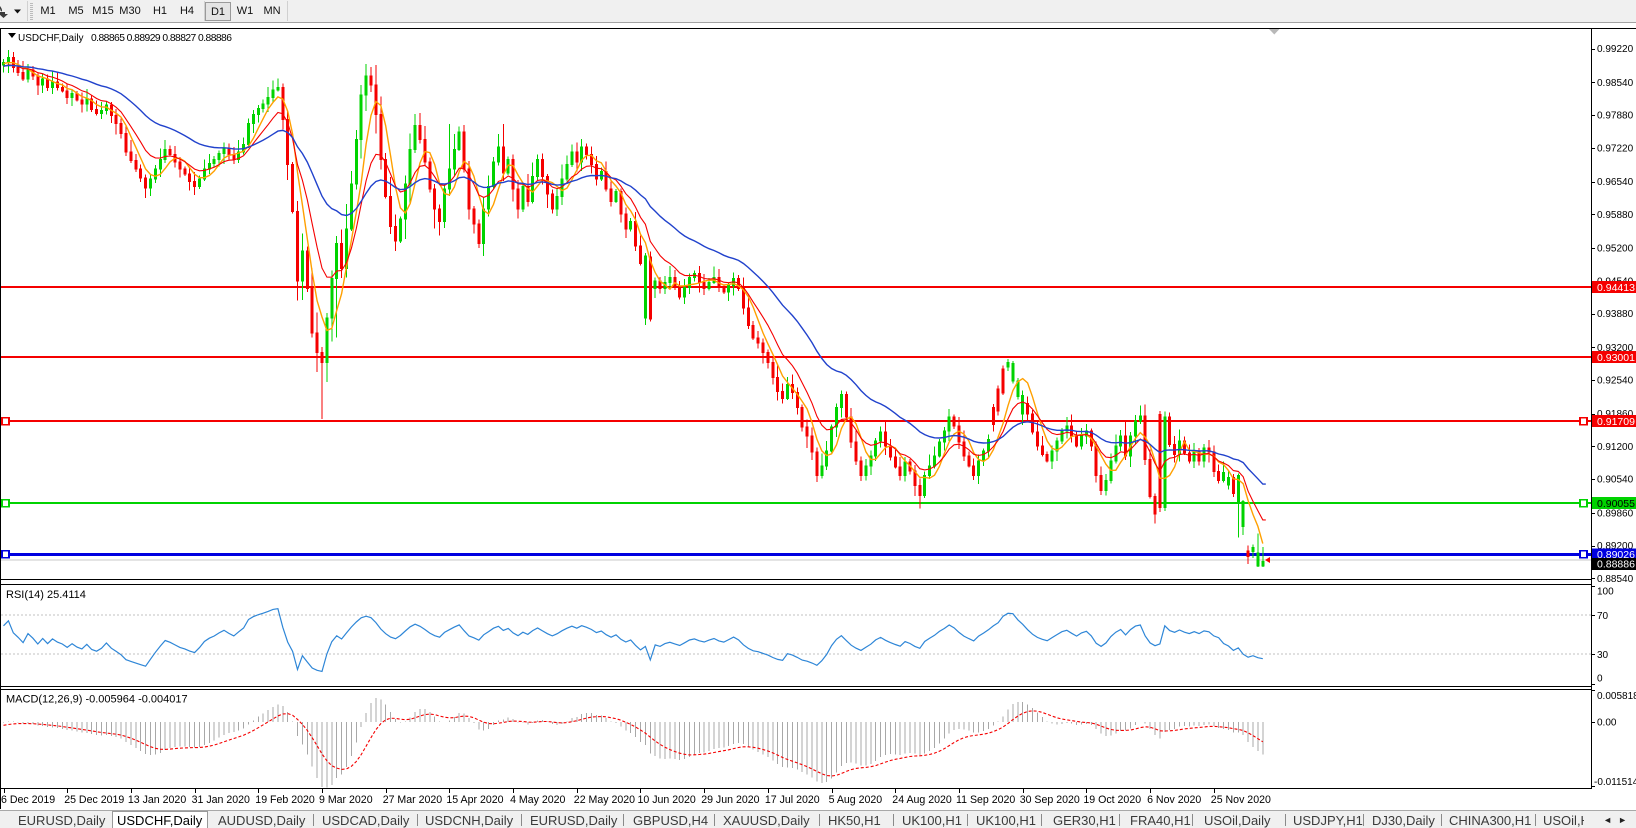 The width and height of the screenshot is (1636, 828). I want to click on svg-text: 0.91200, so click(1615, 447).